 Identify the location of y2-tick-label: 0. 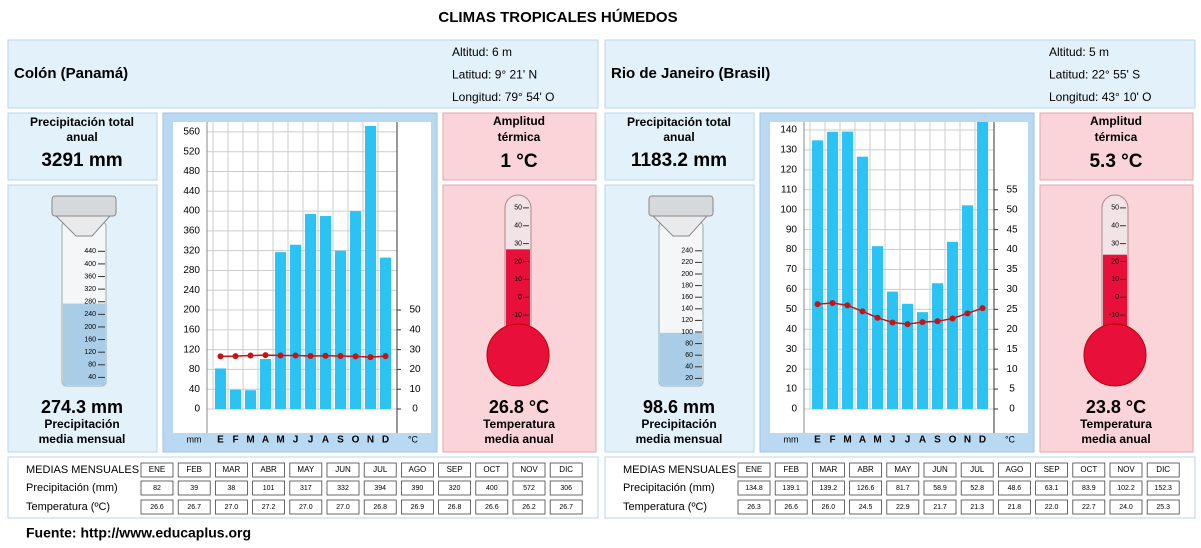
(415, 409).